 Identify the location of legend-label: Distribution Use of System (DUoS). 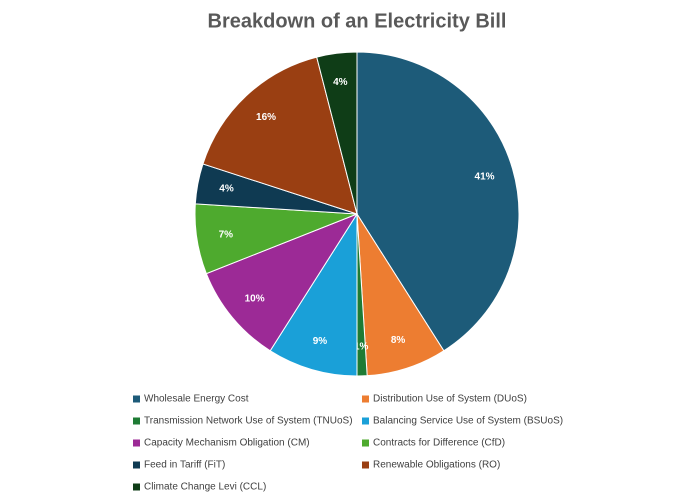
(450, 399).